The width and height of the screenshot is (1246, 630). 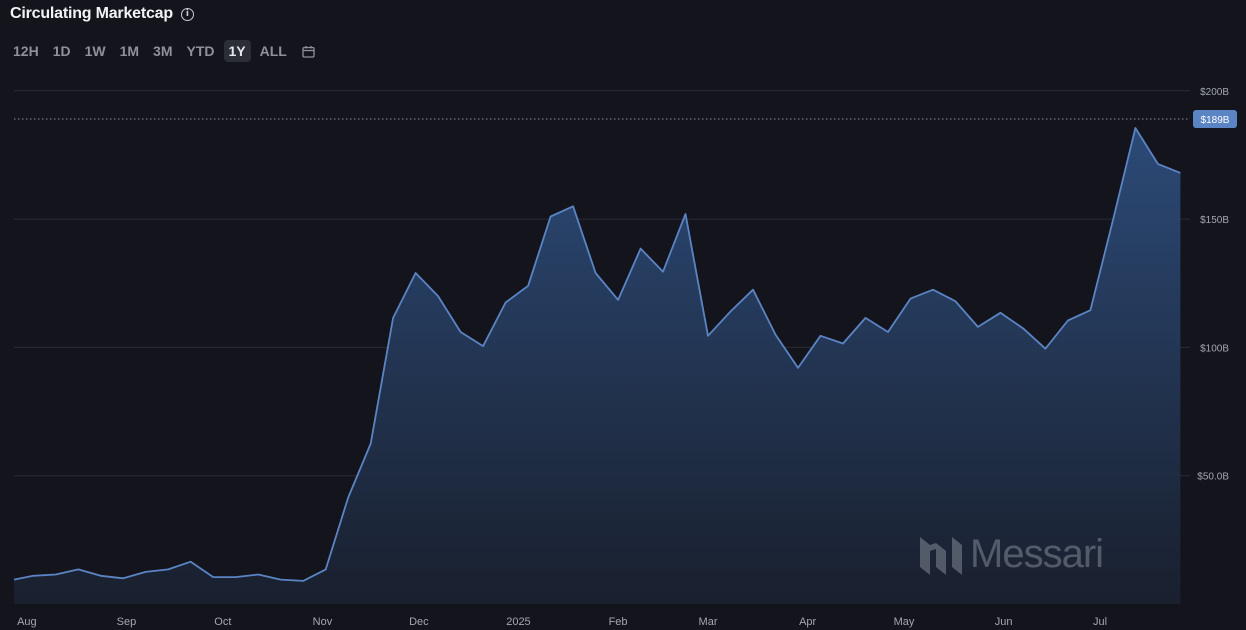 I want to click on y-tick-label: $50.0B, so click(x=1213, y=477).